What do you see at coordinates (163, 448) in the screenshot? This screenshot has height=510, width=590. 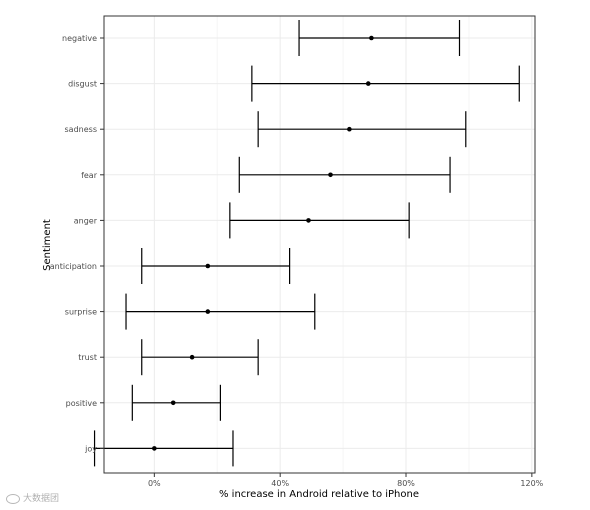 I see `errorbar-joy` at bounding box center [163, 448].